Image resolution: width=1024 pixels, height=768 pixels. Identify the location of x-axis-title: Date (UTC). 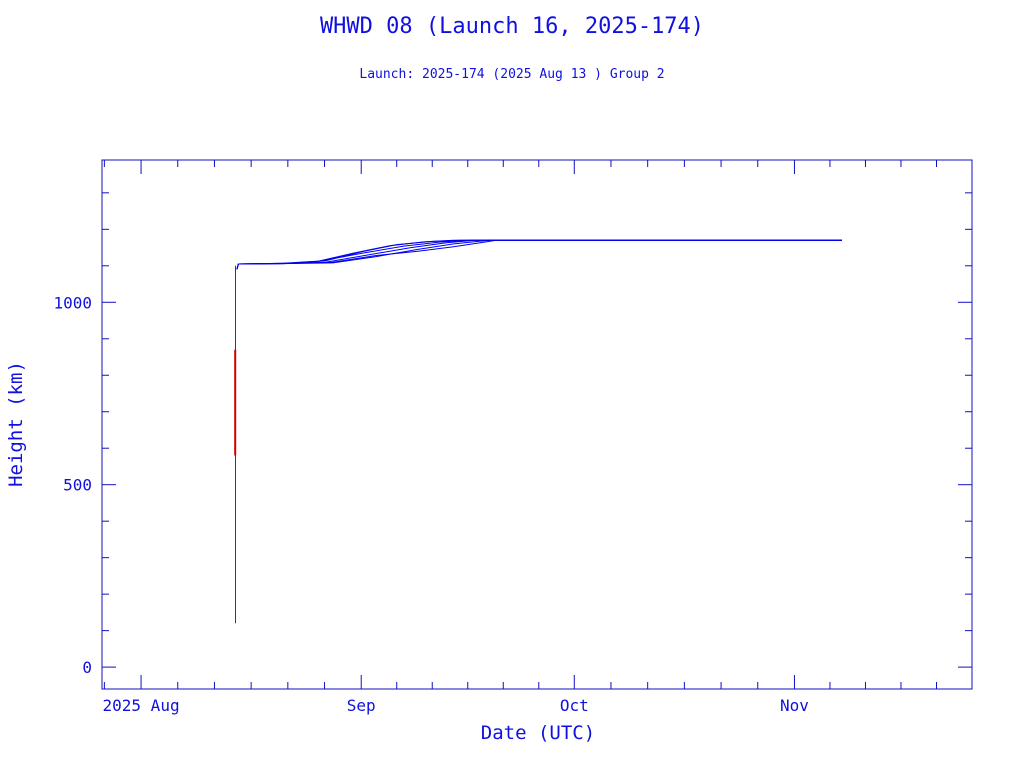
(538, 733).